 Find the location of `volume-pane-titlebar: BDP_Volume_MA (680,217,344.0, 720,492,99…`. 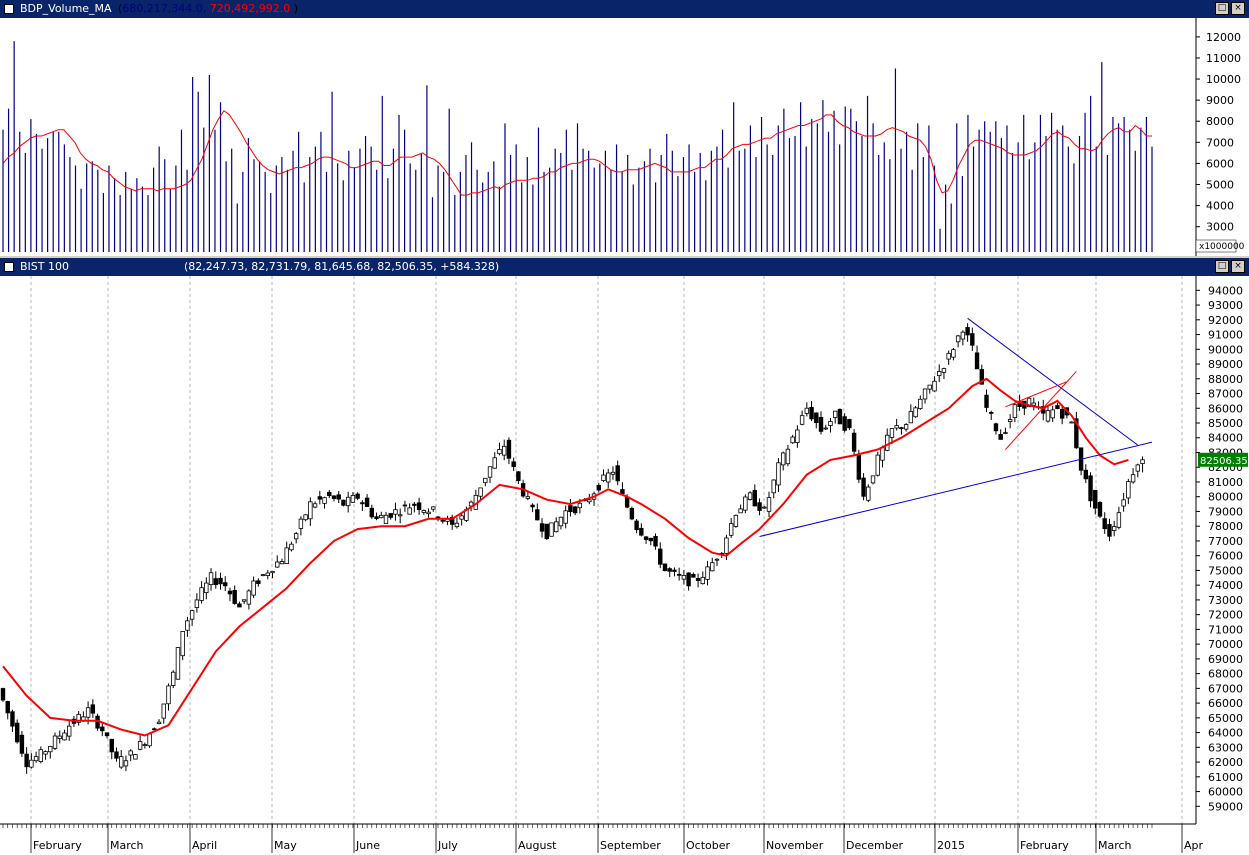

volume-pane-titlebar: BDP_Volume_MA (680,217,344.0, 720,492,99… is located at coordinates (624, 9).